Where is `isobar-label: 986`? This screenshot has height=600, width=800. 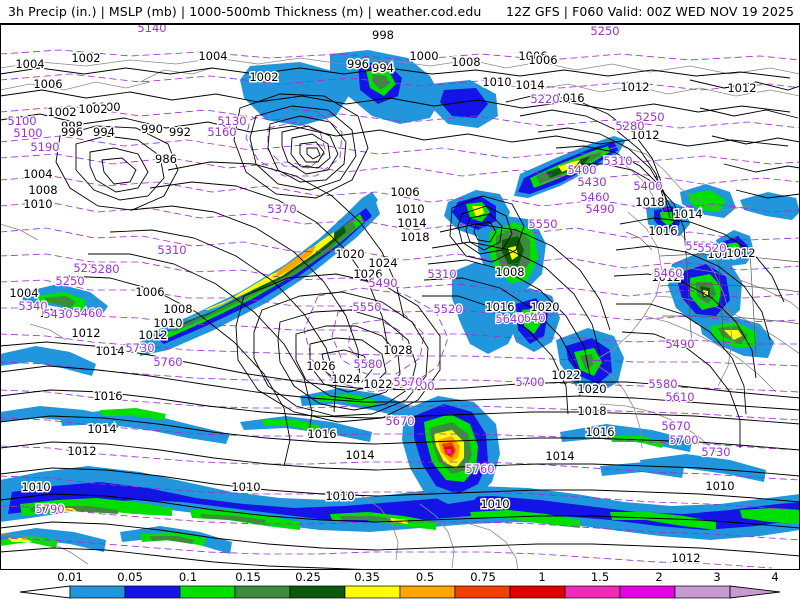
isobar-label: 986 is located at coordinates (166, 159).